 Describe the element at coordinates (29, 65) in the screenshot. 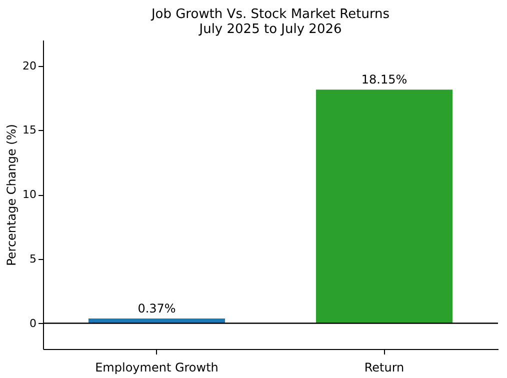

I see `y-tick-label: 20` at that location.